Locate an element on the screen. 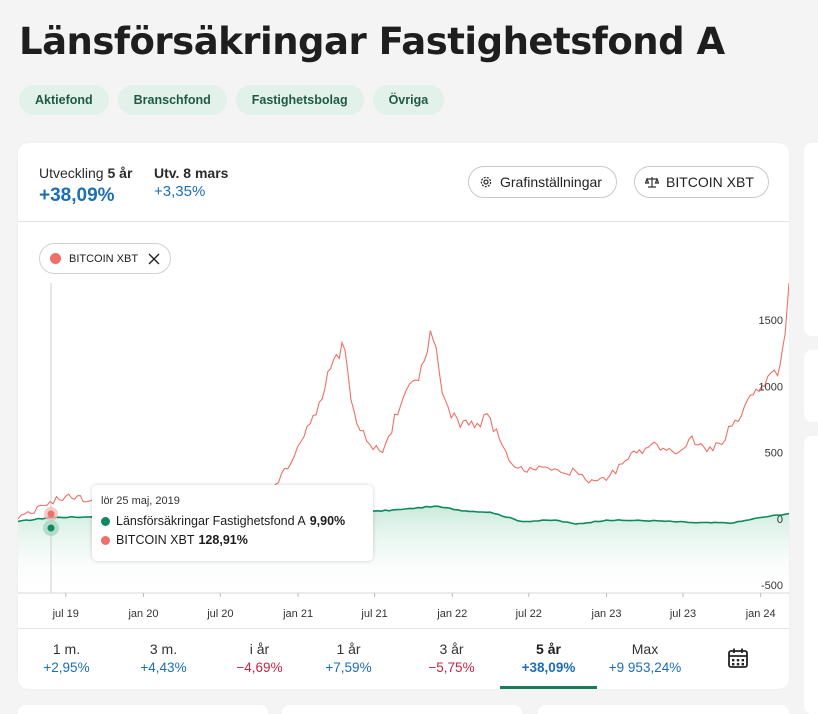  close-icon is located at coordinates (154, 259).